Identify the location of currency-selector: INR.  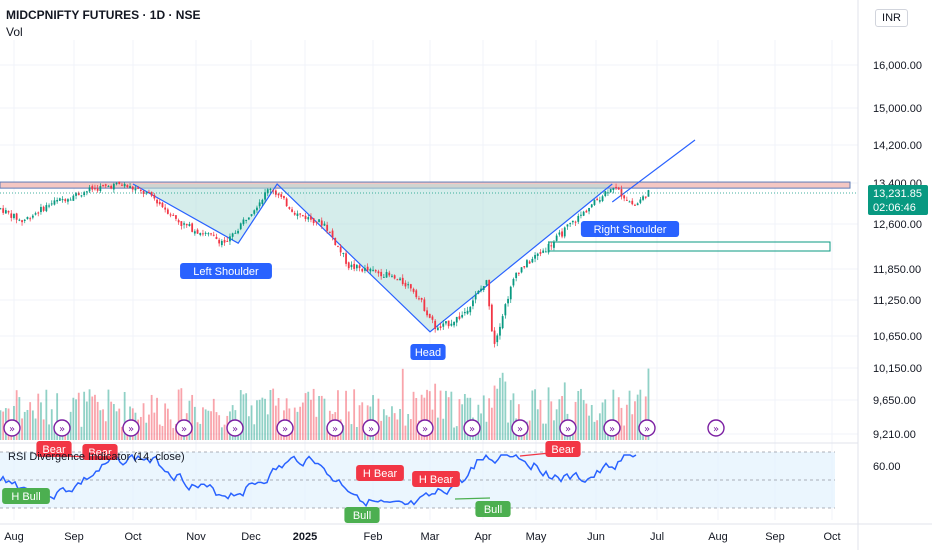
(891, 18).